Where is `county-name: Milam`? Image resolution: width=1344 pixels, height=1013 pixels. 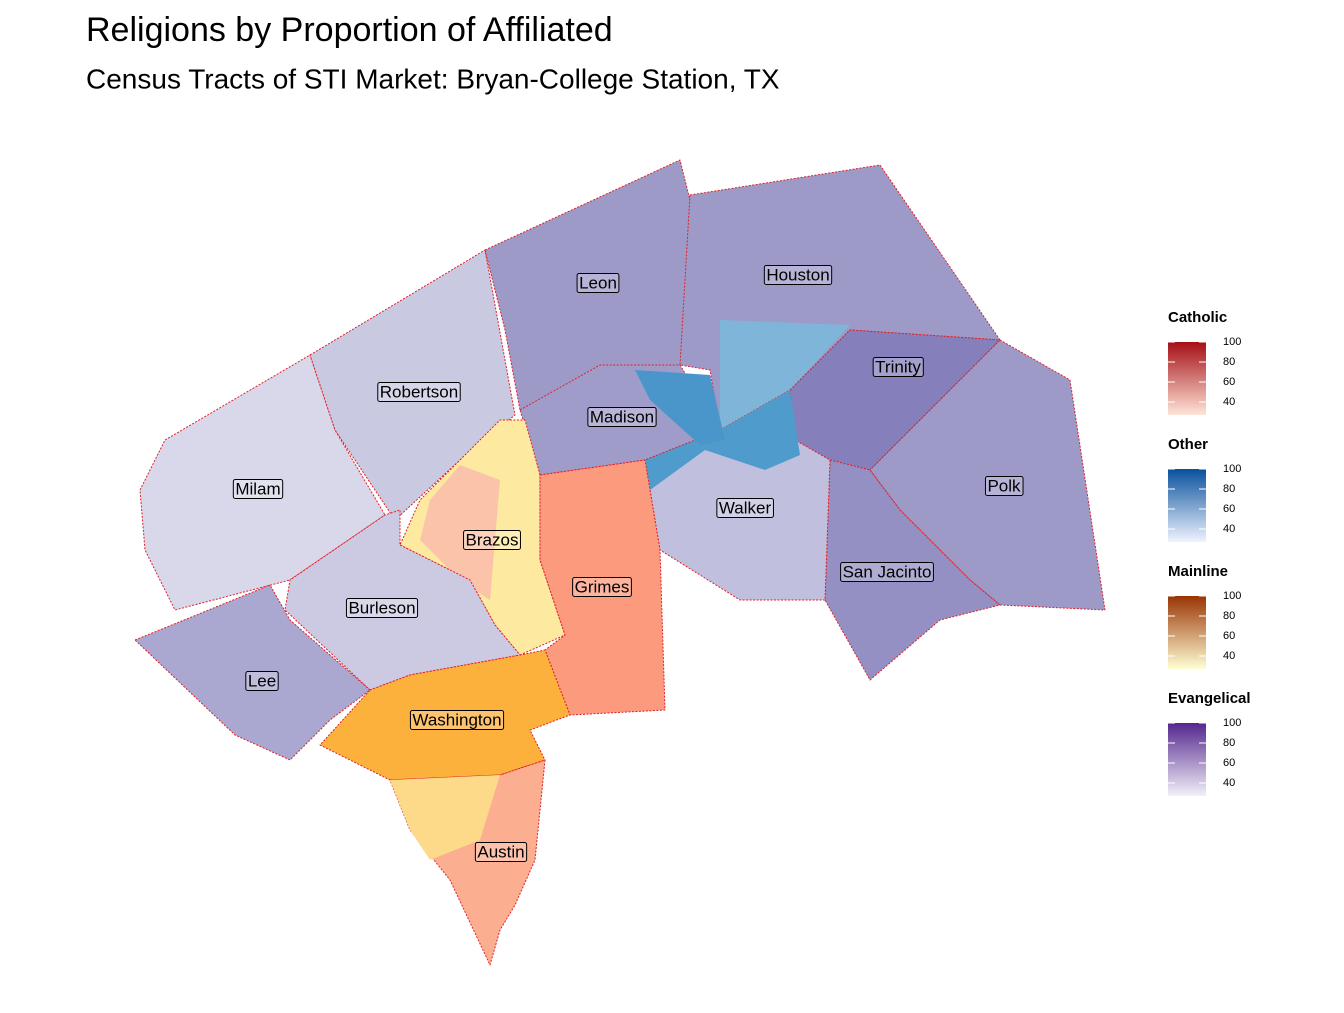 county-name: Milam is located at coordinates (257, 488).